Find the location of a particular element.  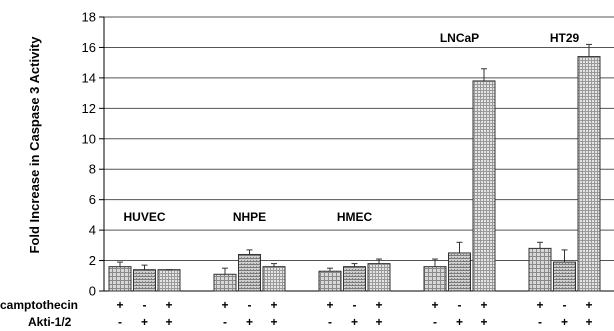

y-tick-label: 10 is located at coordinates (89, 138).